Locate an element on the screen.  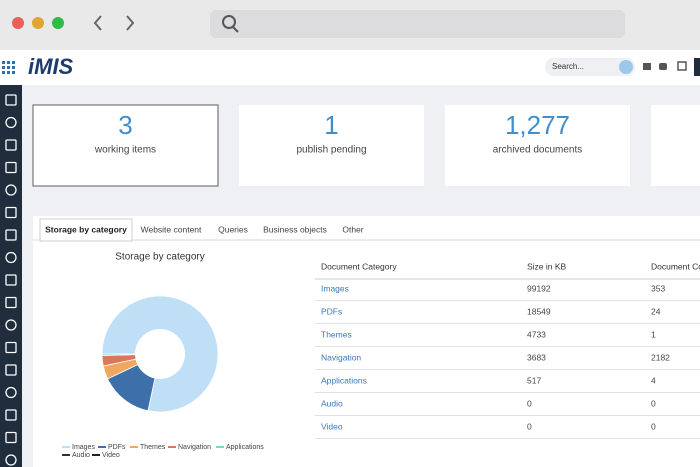
tab-active is located at coordinates (86, 230).